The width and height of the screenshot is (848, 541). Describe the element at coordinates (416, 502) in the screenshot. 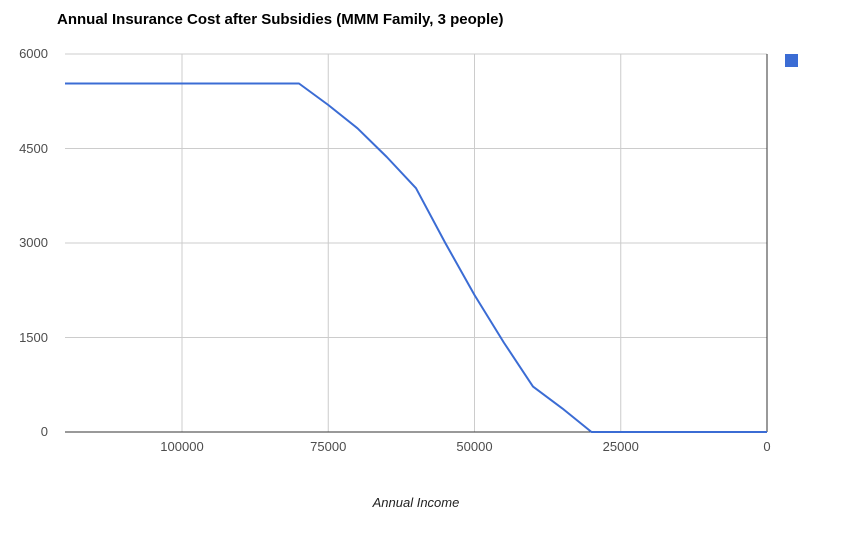

I see `x-axis-title: Annual Income` at that location.